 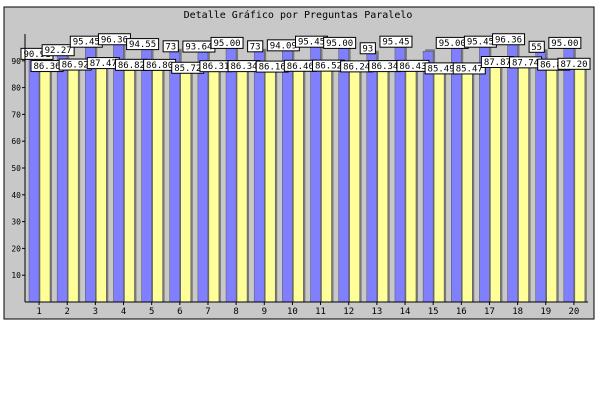 I want to click on data-label: 86.43, so click(x=412, y=67).